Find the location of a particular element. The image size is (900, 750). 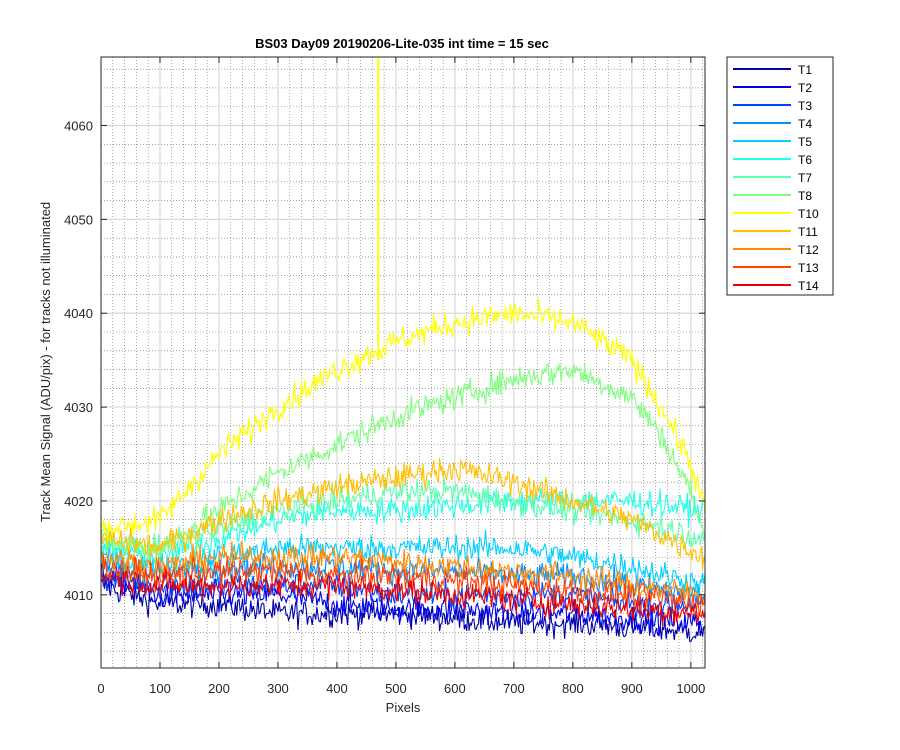

y-tick-label: 4030 is located at coordinates (78, 407).